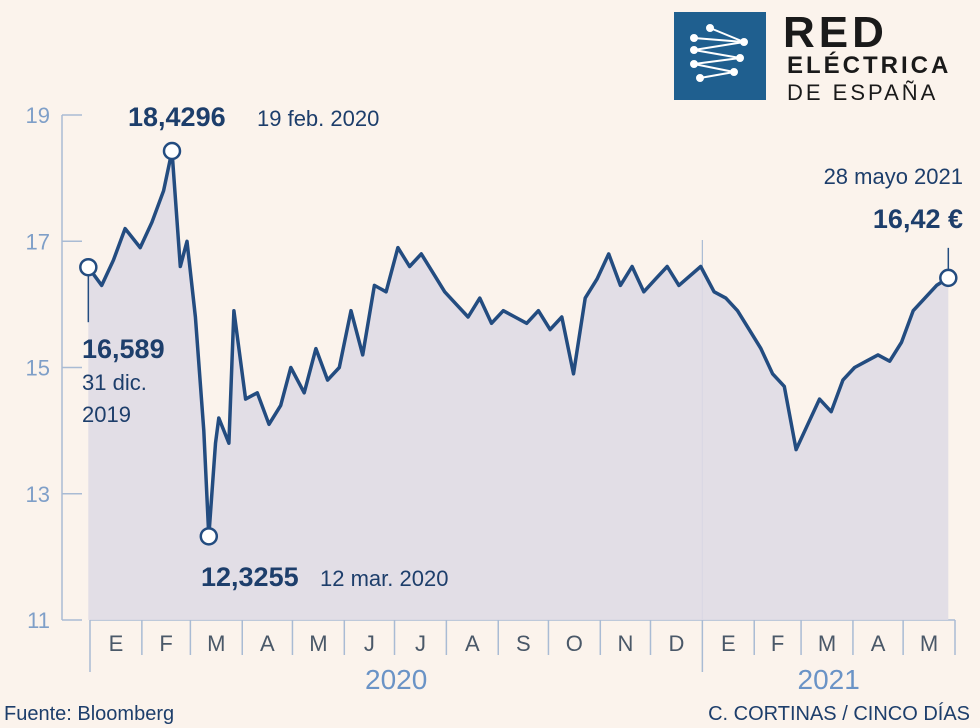 The height and width of the screenshot is (728, 980). I want to click on annot-start-year: 2019, so click(106, 414).